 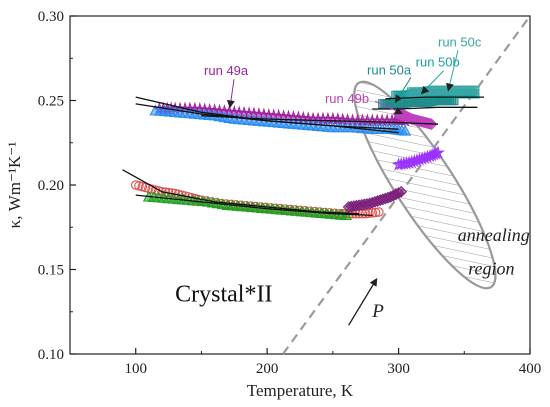 I want to click on y-tick-label: 0.20, so click(x=51, y=186).